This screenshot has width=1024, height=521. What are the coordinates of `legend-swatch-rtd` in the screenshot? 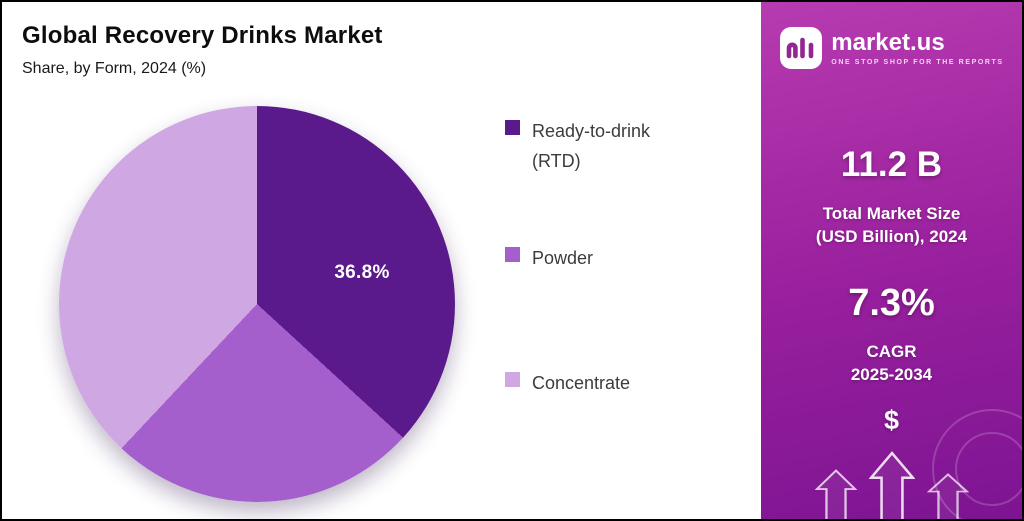 It's located at (512, 127).